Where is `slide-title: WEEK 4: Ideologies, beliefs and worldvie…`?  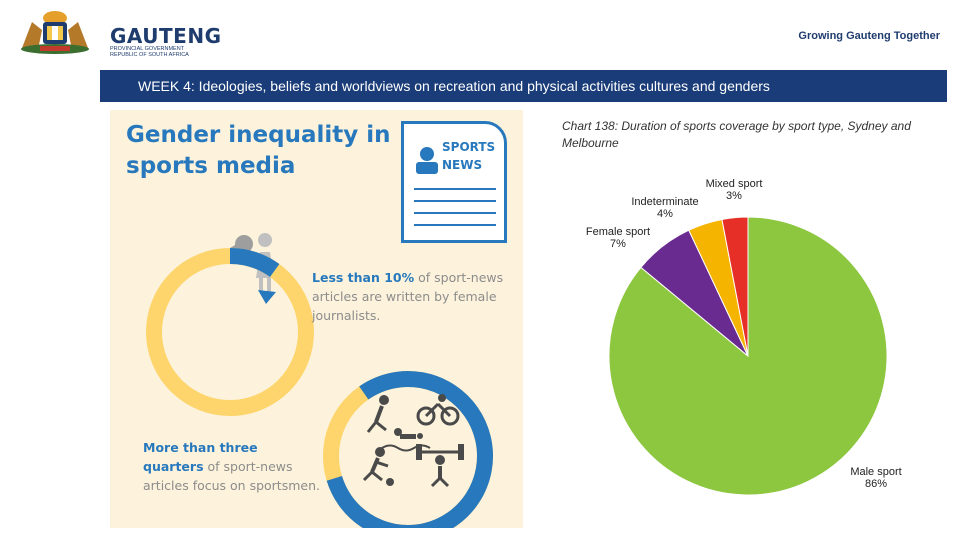 slide-title: WEEK 4: Ideologies, beliefs and worldvie… is located at coordinates (523, 86).